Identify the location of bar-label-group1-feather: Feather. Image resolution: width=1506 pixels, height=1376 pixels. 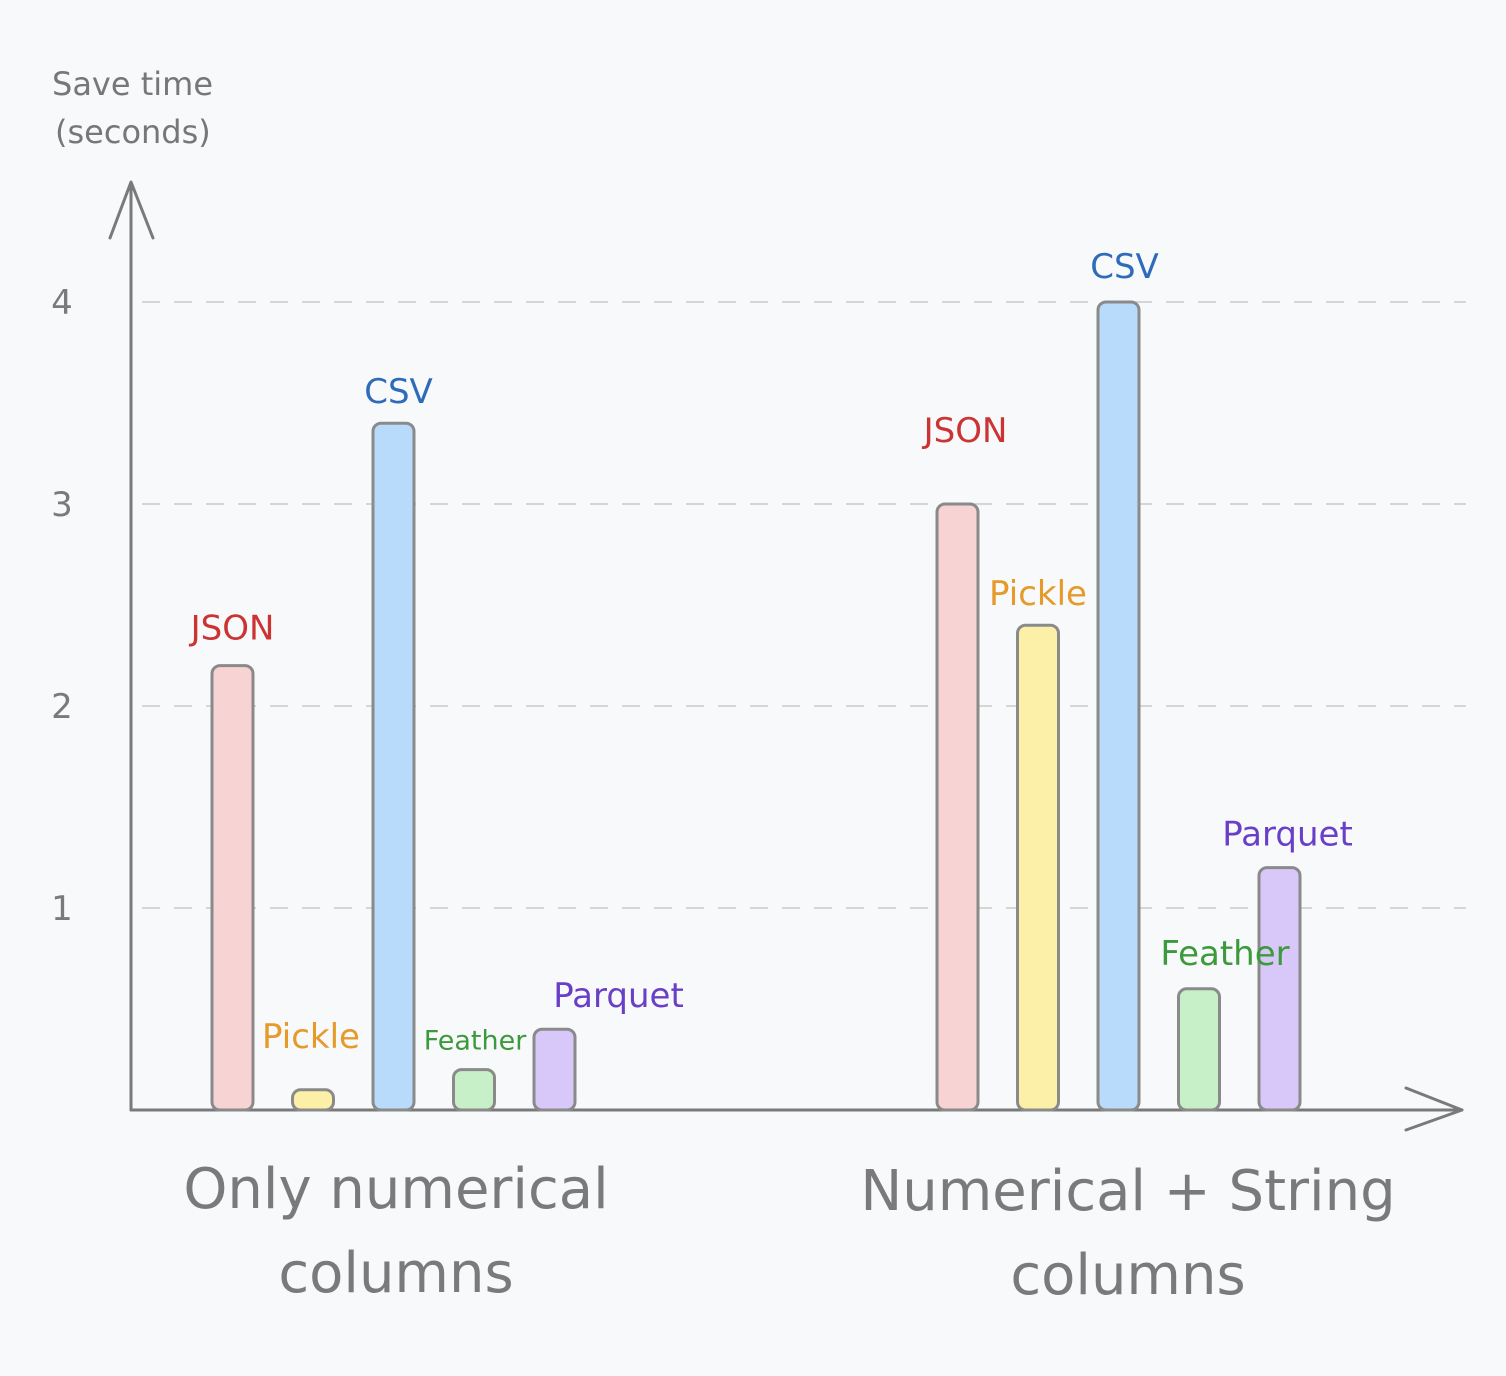
(476, 1041).